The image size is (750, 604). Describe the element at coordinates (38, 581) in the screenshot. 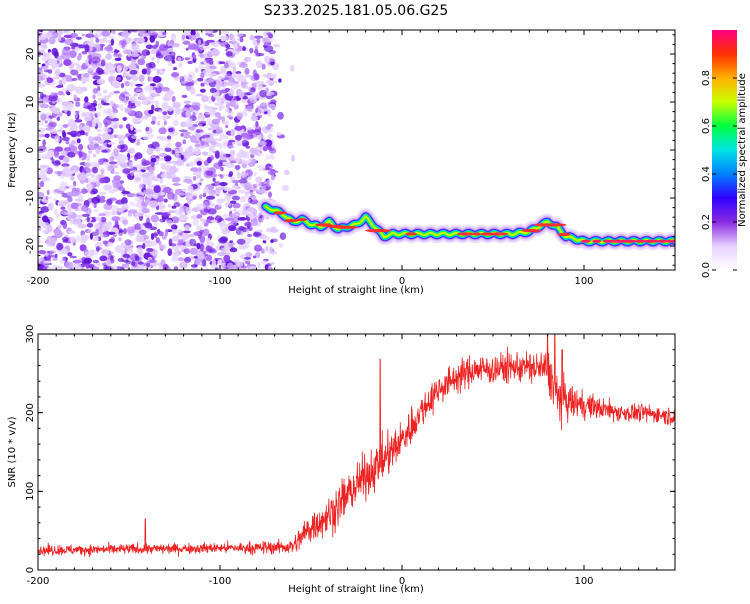

I see `x-tick-label: -200` at that location.